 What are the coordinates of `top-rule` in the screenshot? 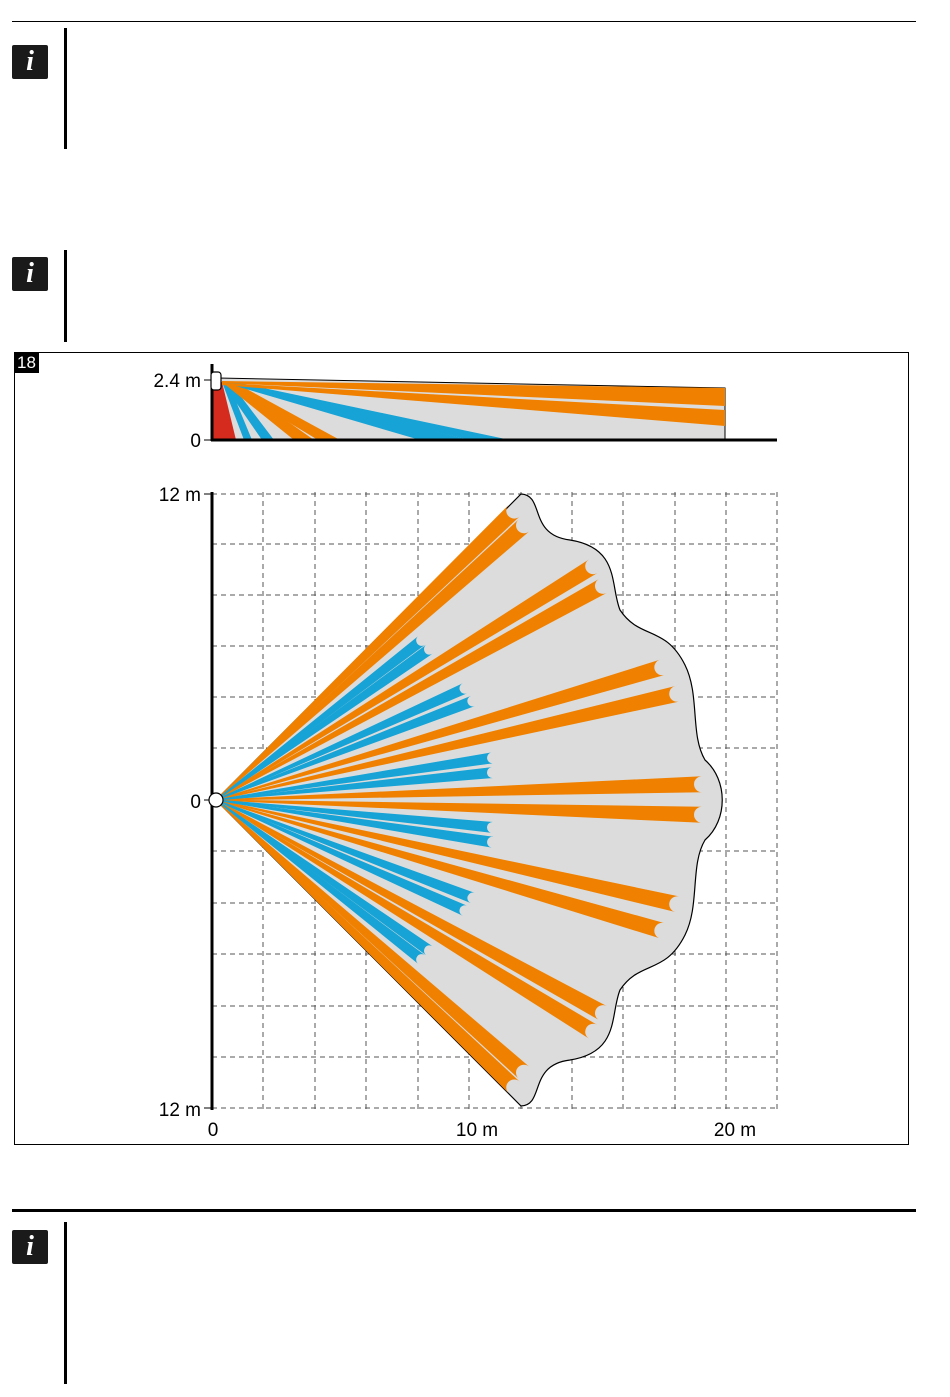 It's located at (464, 21).